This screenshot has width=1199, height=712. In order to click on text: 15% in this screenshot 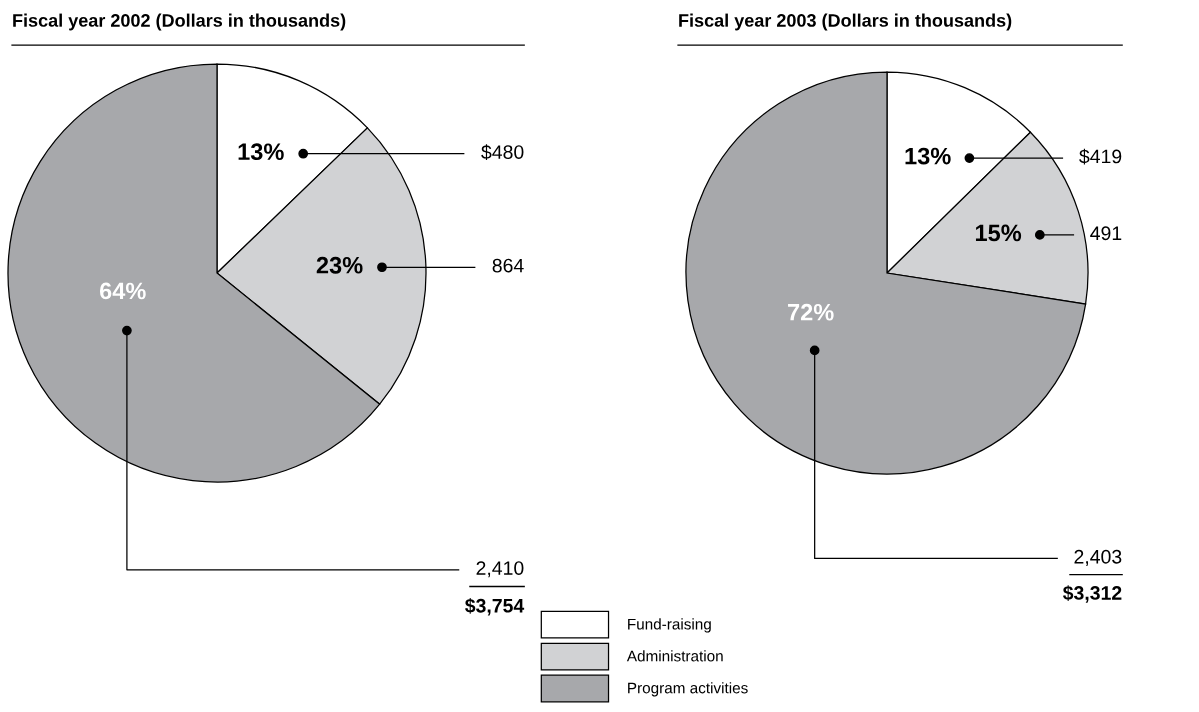, I will do `click(998, 233)`.